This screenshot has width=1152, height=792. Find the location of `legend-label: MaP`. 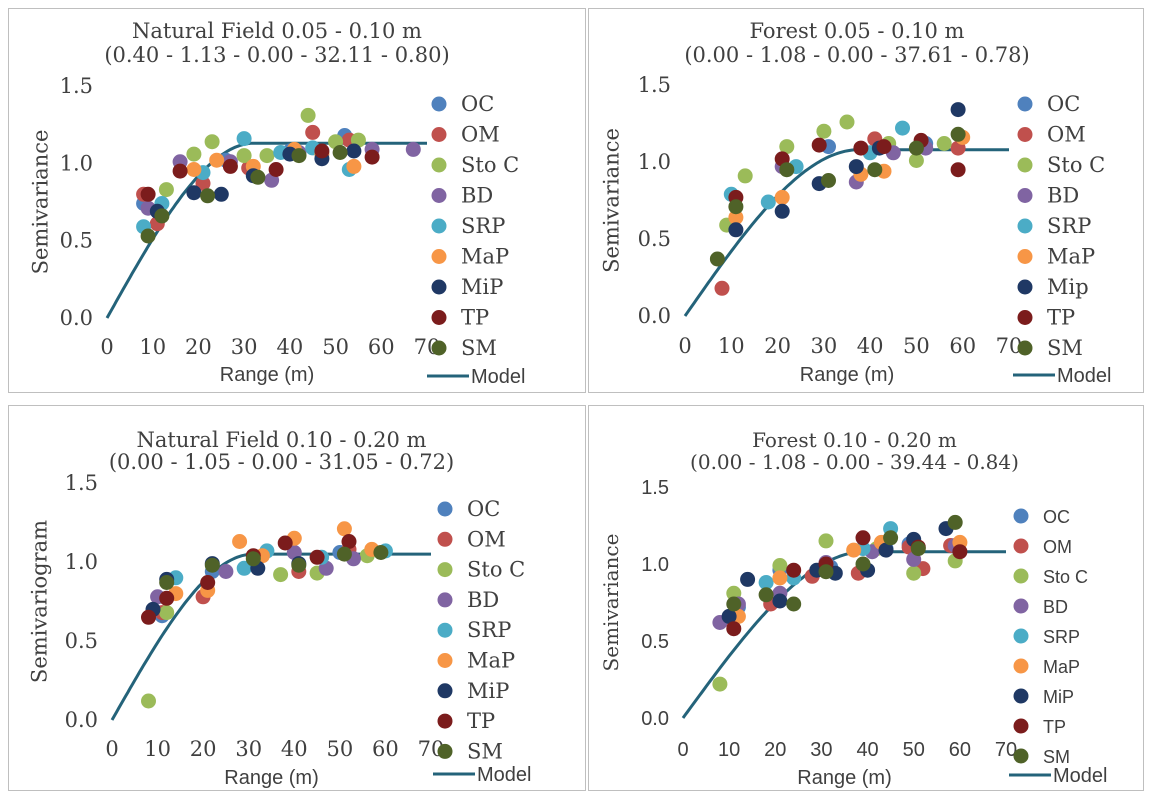

legend-label: MaP is located at coordinates (1071, 257).